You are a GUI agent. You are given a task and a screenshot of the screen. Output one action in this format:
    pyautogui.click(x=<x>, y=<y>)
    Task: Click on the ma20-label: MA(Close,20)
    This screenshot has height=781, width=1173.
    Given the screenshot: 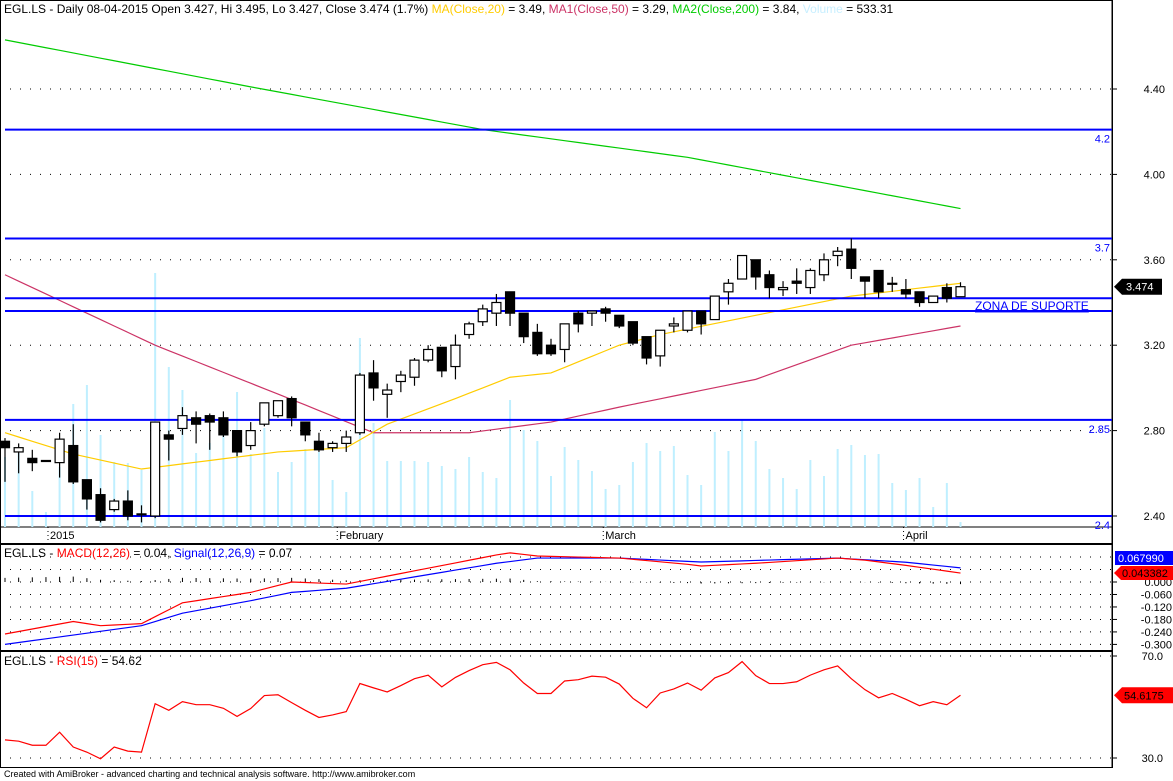 What is the action you would take?
    pyautogui.click(x=468, y=9)
    